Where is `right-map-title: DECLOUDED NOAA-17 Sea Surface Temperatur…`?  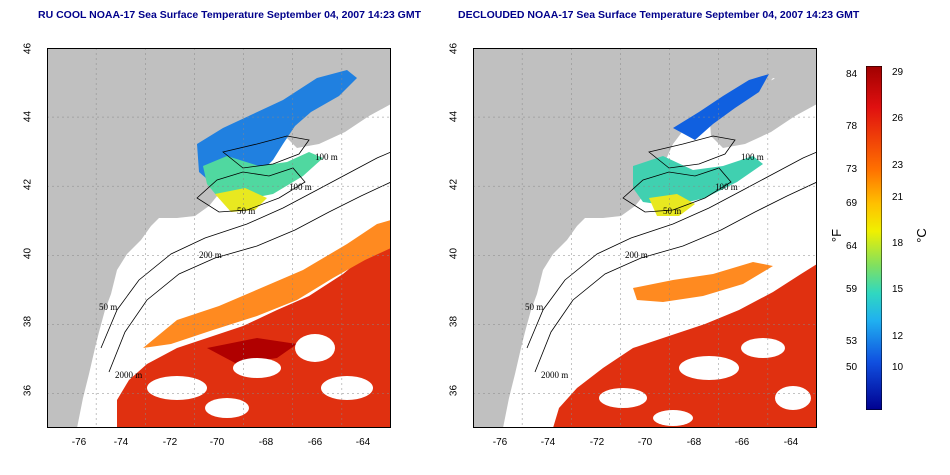 right-map-title: DECLOUDED NOAA-17 Sea Surface Temperatur… is located at coordinates (659, 15).